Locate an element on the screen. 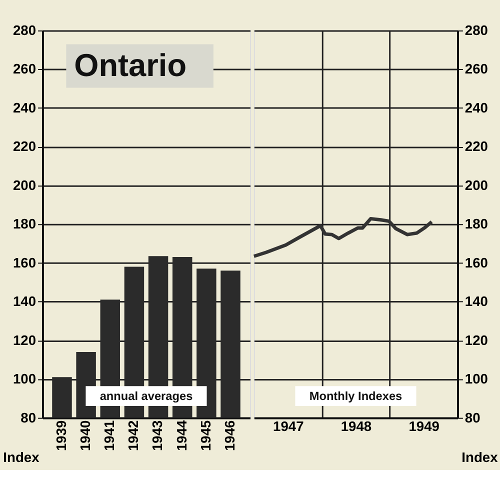 The height and width of the screenshot is (496, 500). y2-axis-title: Index is located at coordinates (480, 456).